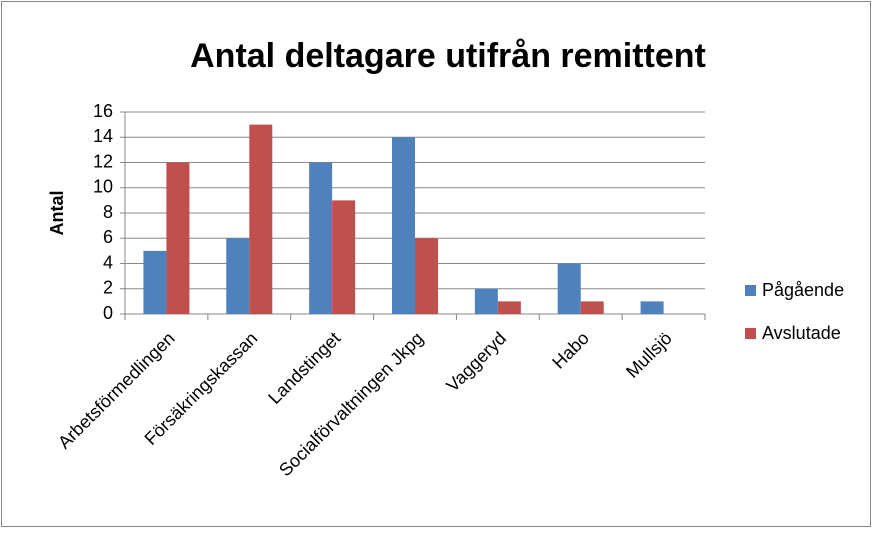 The image size is (873, 534). Describe the element at coordinates (448, 56) in the screenshot. I see `chart-title: Antal deltagare utifrån remittent` at that location.